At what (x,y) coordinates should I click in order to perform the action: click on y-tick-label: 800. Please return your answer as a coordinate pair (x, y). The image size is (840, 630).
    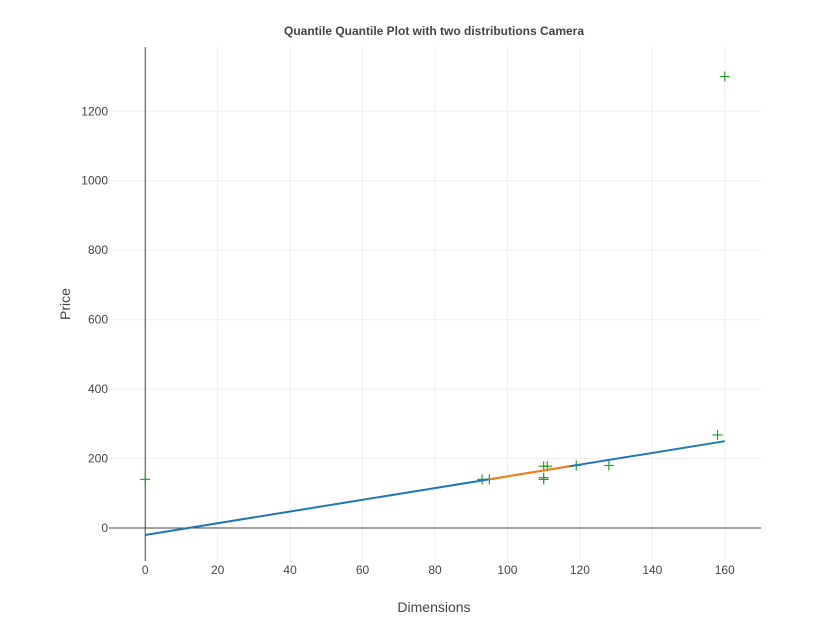
    Looking at the image, I should click on (98, 250).